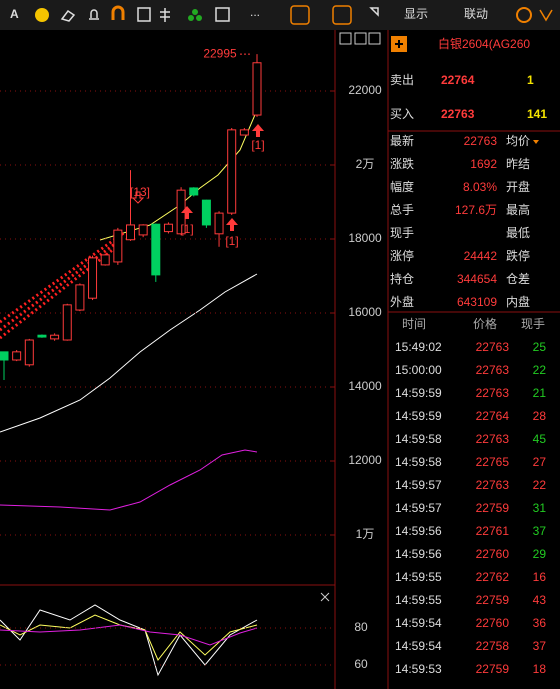 The image size is (560, 689). I want to click on trade-volume: 28, so click(540, 416).